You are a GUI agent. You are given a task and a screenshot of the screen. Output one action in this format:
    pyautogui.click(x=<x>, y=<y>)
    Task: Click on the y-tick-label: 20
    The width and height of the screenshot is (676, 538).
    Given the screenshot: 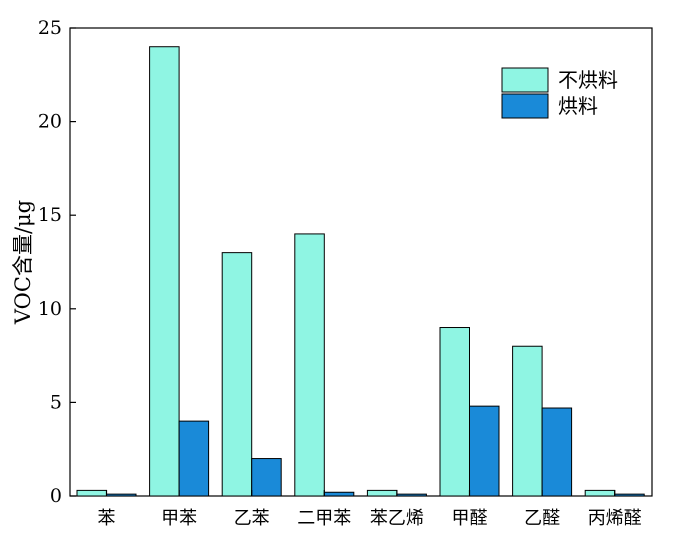 What is the action you would take?
    pyautogui.click(x=50, y=122)
    